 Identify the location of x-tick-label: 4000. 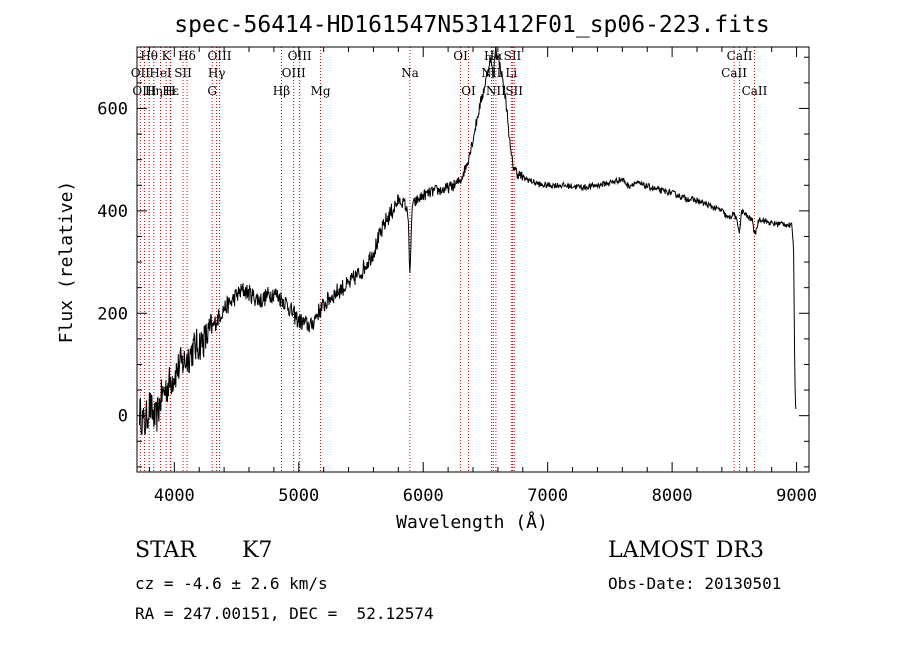
(174, 496).